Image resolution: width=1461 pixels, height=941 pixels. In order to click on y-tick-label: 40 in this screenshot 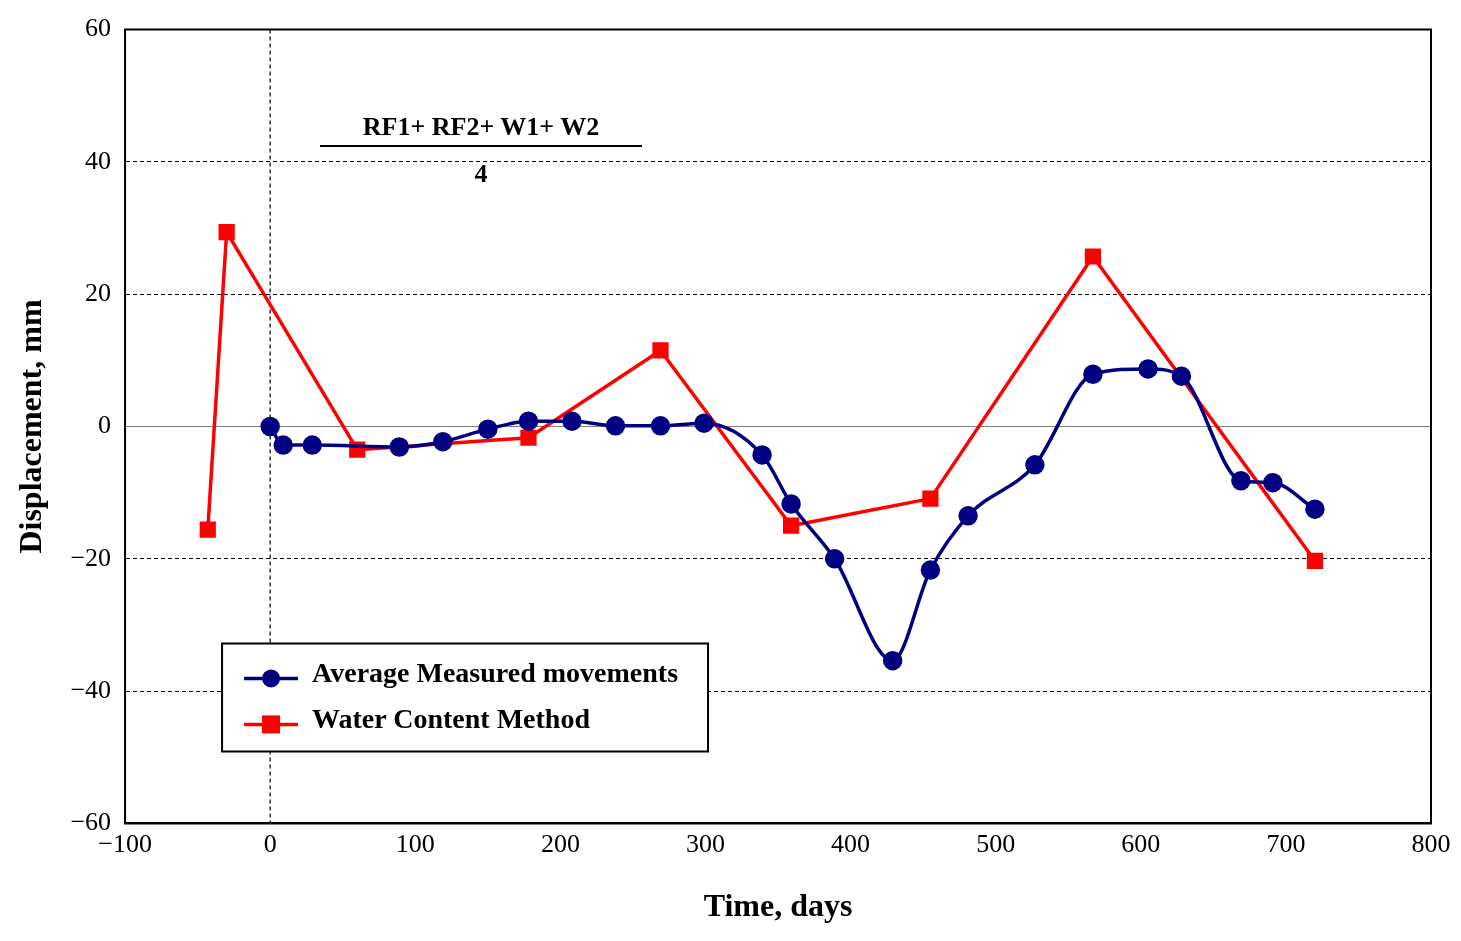, I will do `click(98, 160)`.